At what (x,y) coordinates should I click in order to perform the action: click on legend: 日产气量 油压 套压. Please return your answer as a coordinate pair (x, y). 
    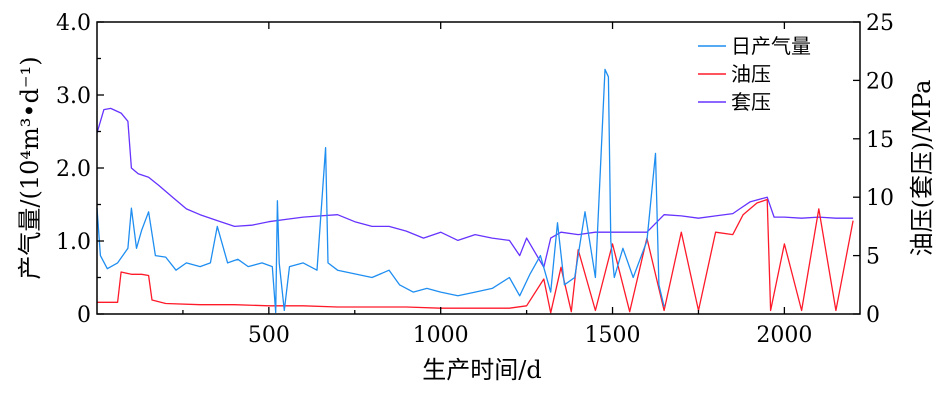
    Looking at the image, I should click on (754, 74).